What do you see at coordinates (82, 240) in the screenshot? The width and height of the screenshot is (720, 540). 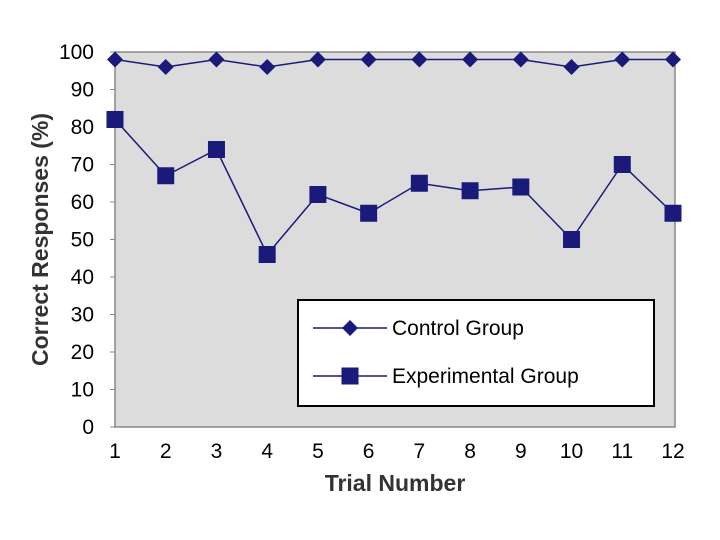 I see `y-tick-label: 50` at bounding box center [82, 240].